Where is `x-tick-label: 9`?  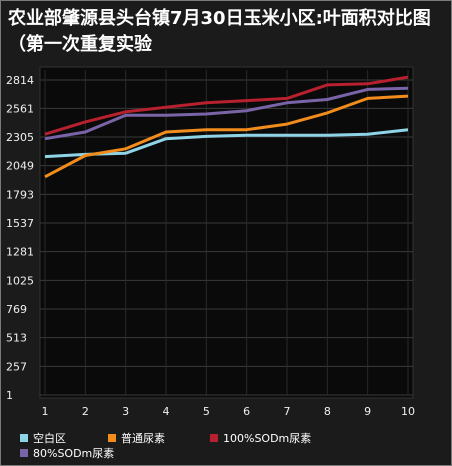 x-tick-label: 9 is located at coordinates (367, 411).